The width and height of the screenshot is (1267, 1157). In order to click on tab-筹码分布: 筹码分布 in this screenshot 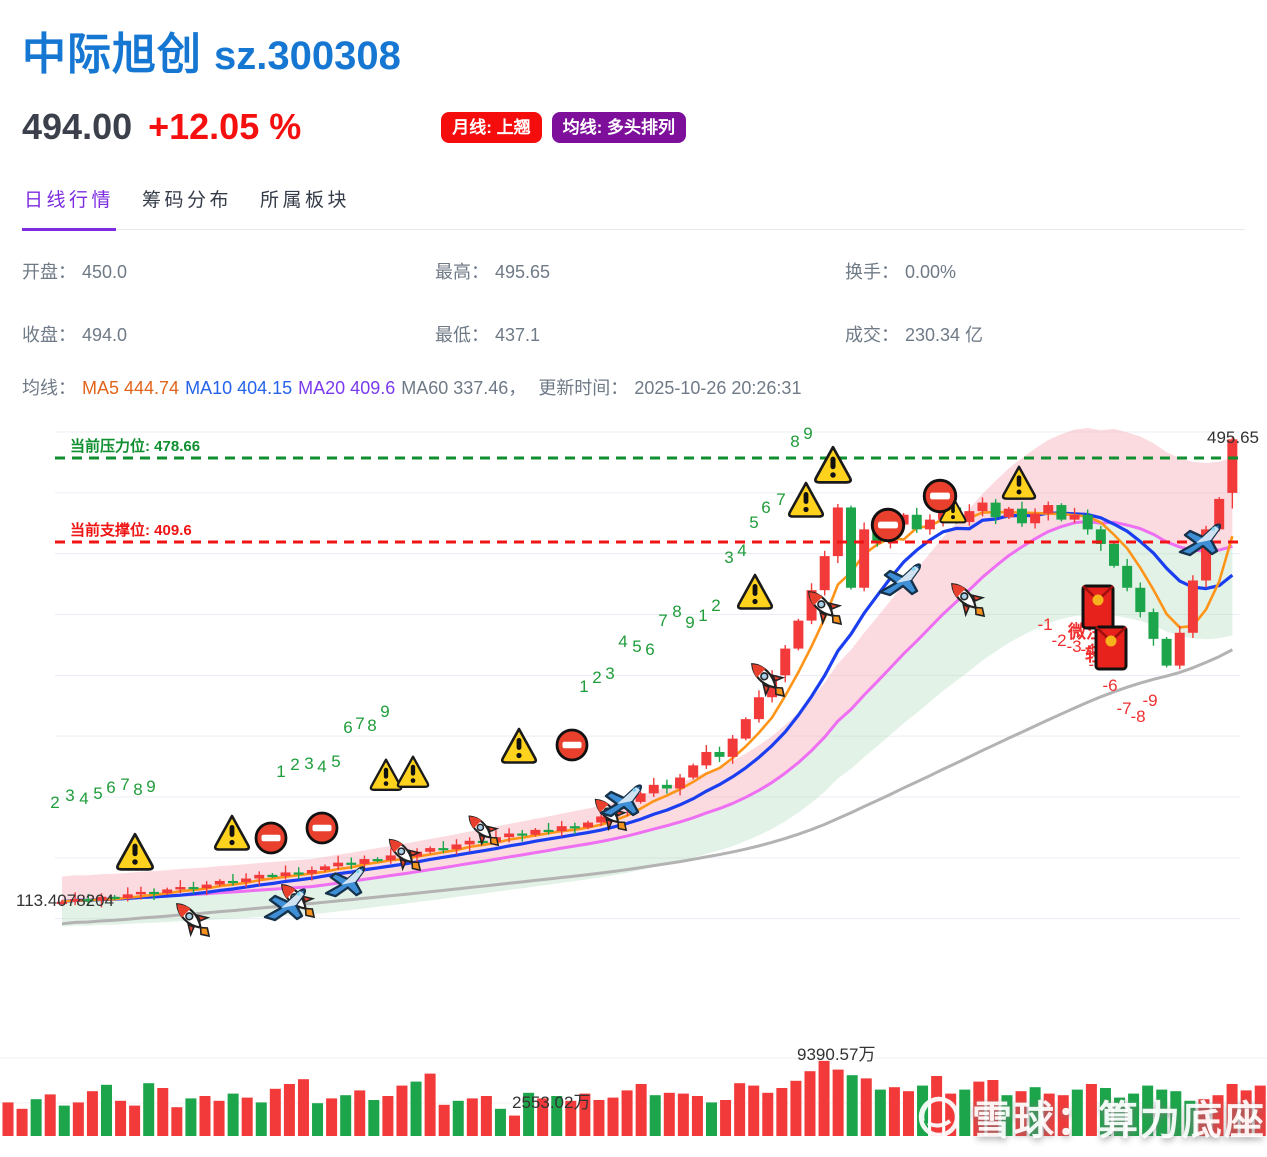, I will do `click(187, 200)`.